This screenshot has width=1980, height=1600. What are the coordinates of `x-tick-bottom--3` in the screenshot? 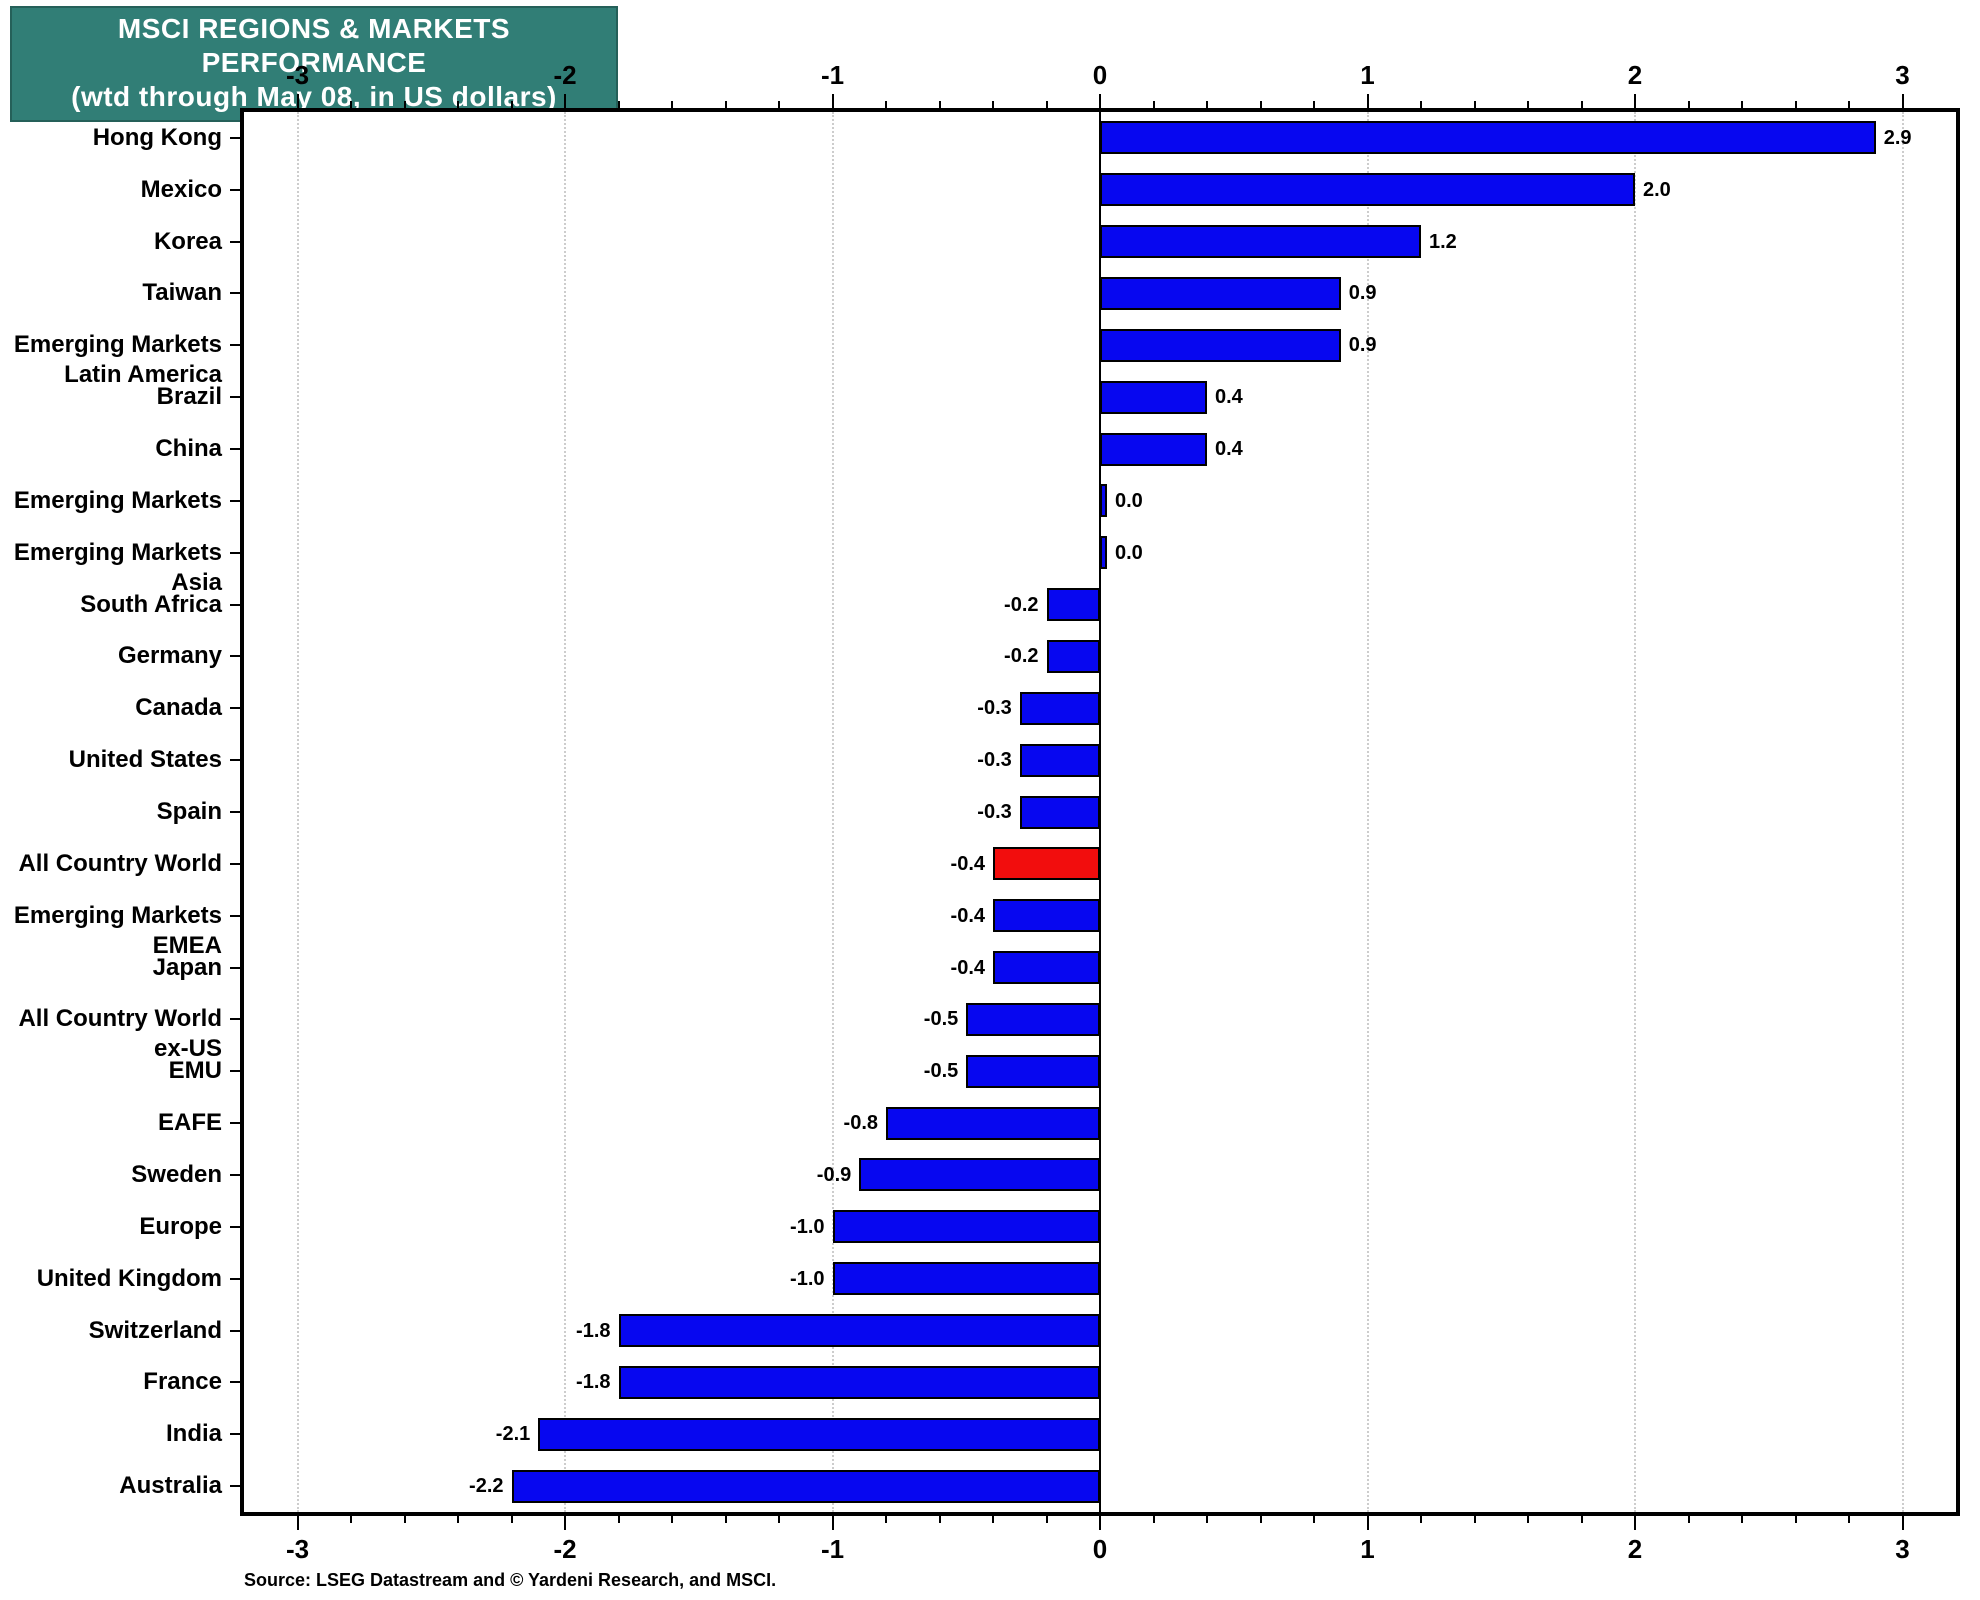 It's located at (297, 1523).